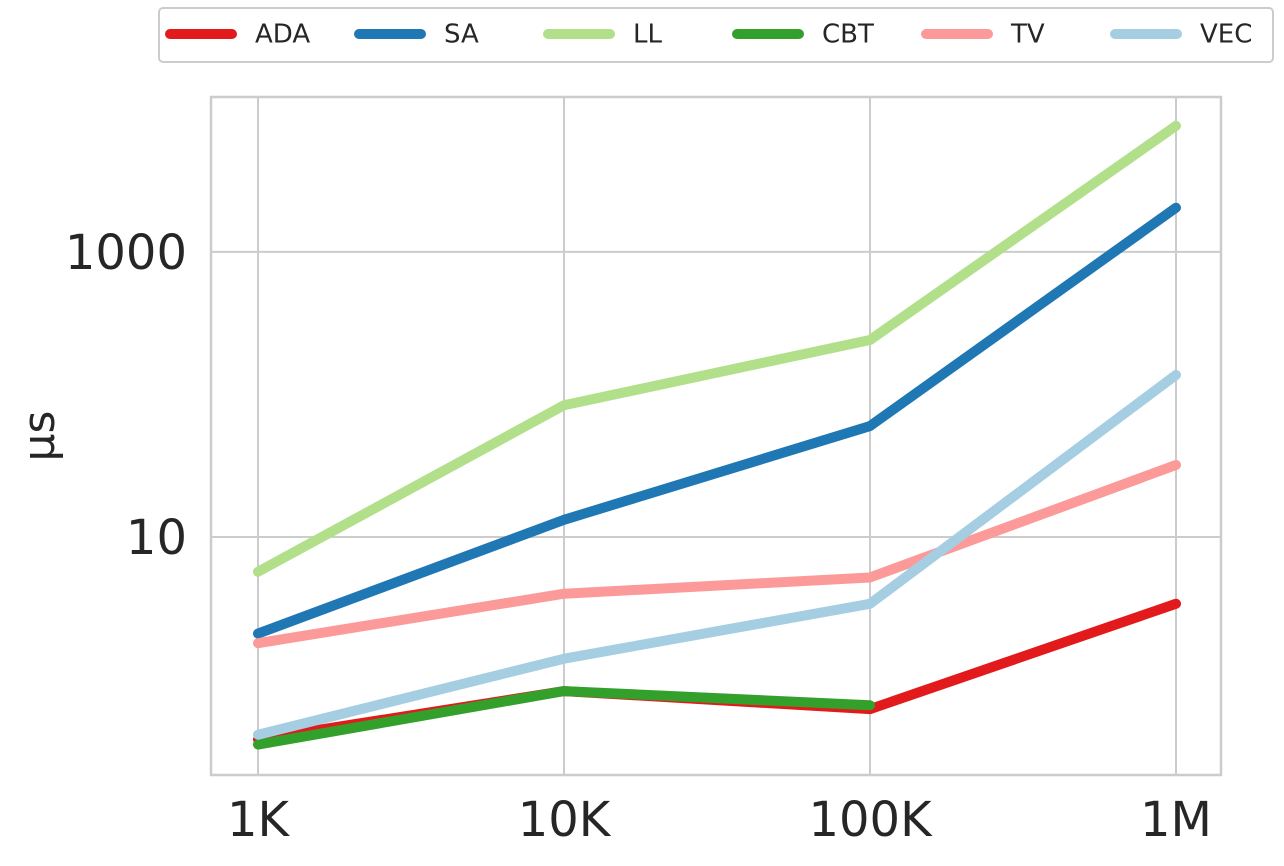 The image size is (1284, 866). I want to click on legend-label: LL, so click(647, 35).